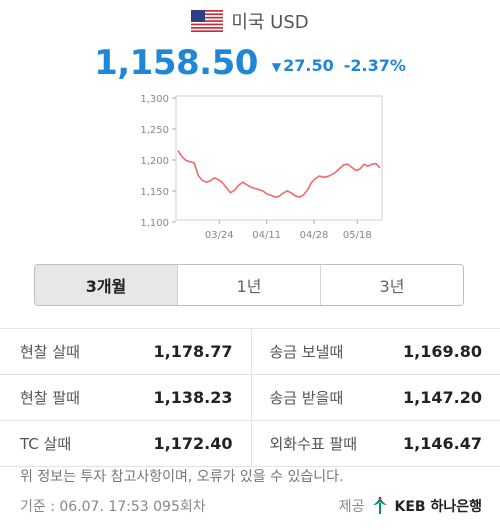 This screenshot has width=500, height=530. Describe the element at coordinates (154, 161) in the screenshot. I see `y-tick-label: 1,200` at that location.